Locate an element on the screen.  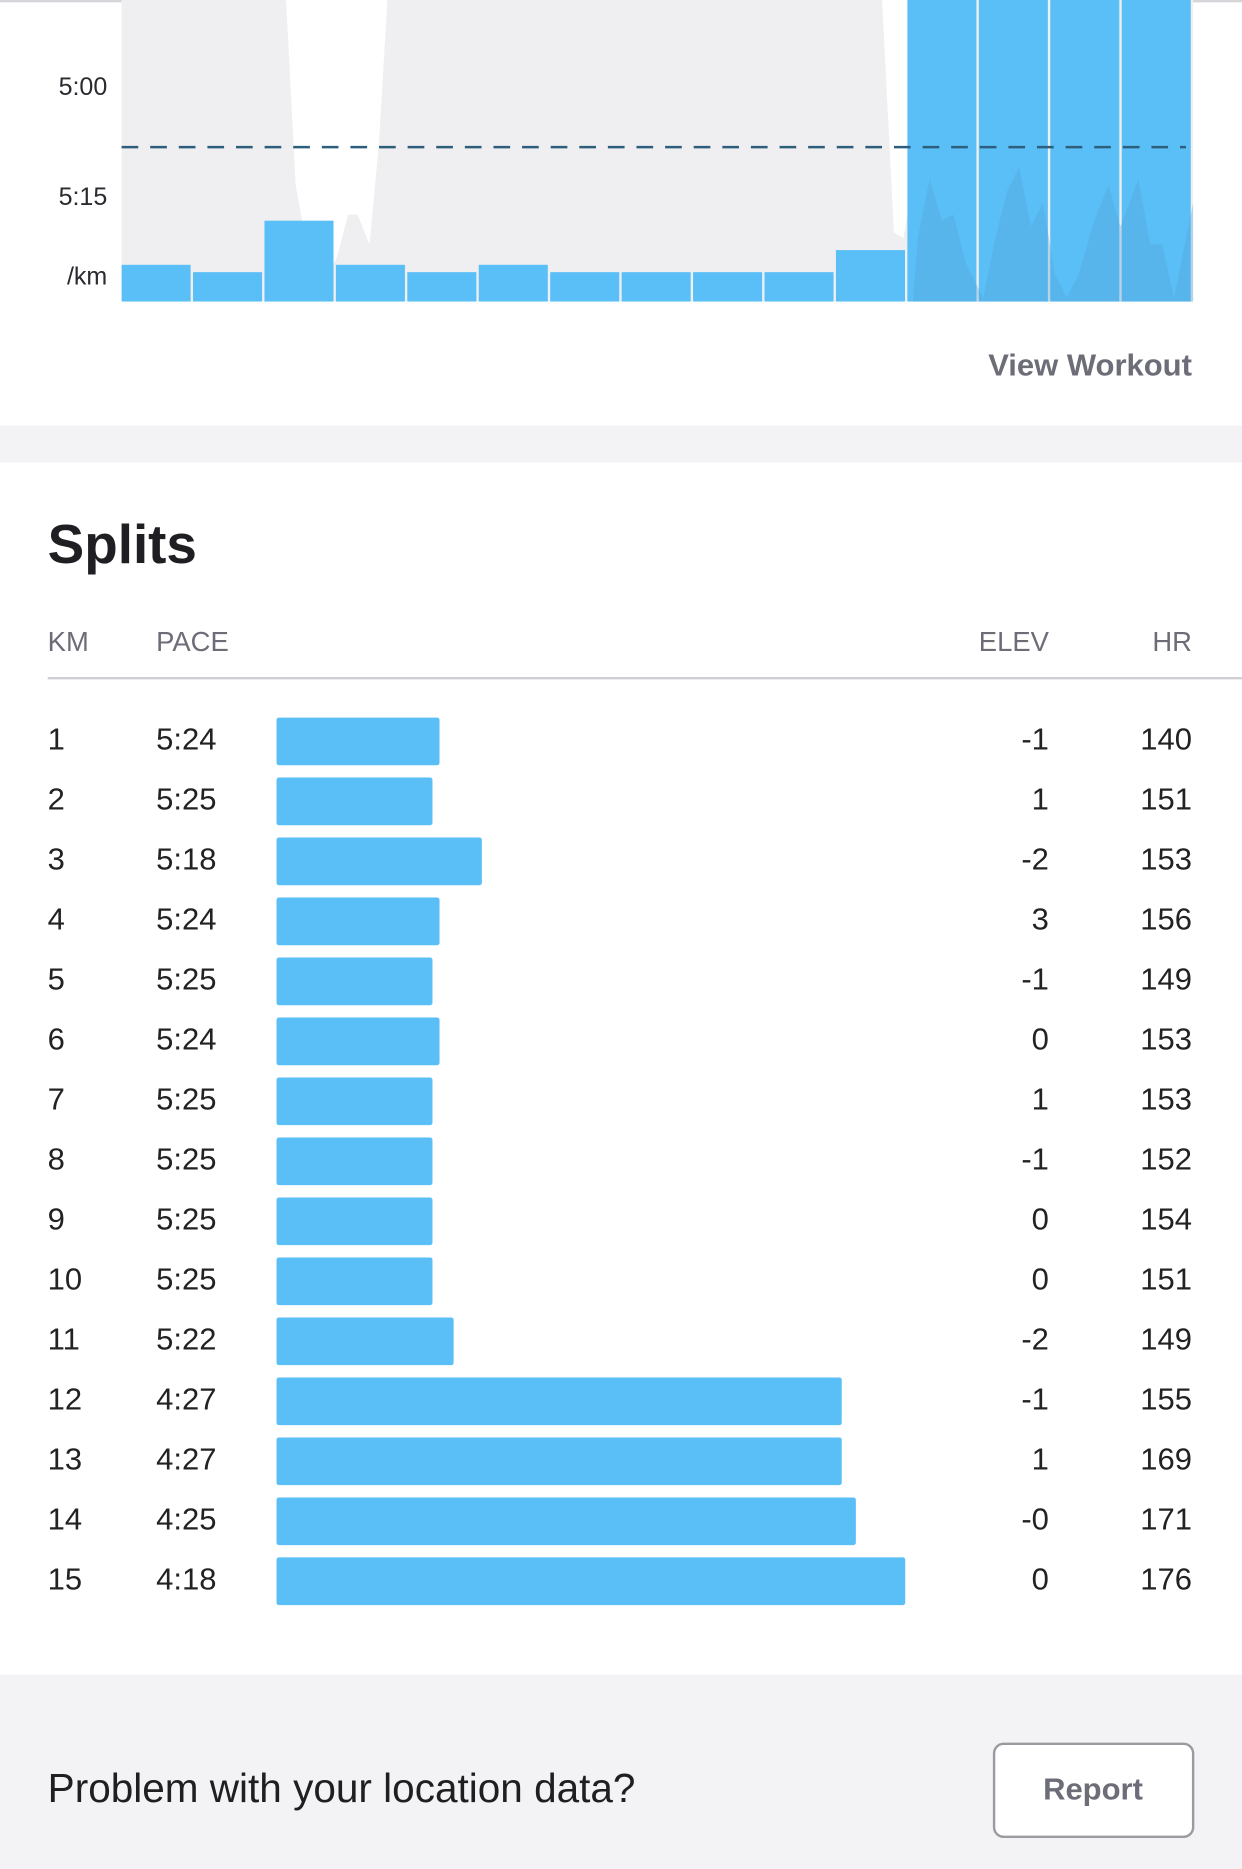
y-tick-label: 5:00 is located at coordinates (83, 87).